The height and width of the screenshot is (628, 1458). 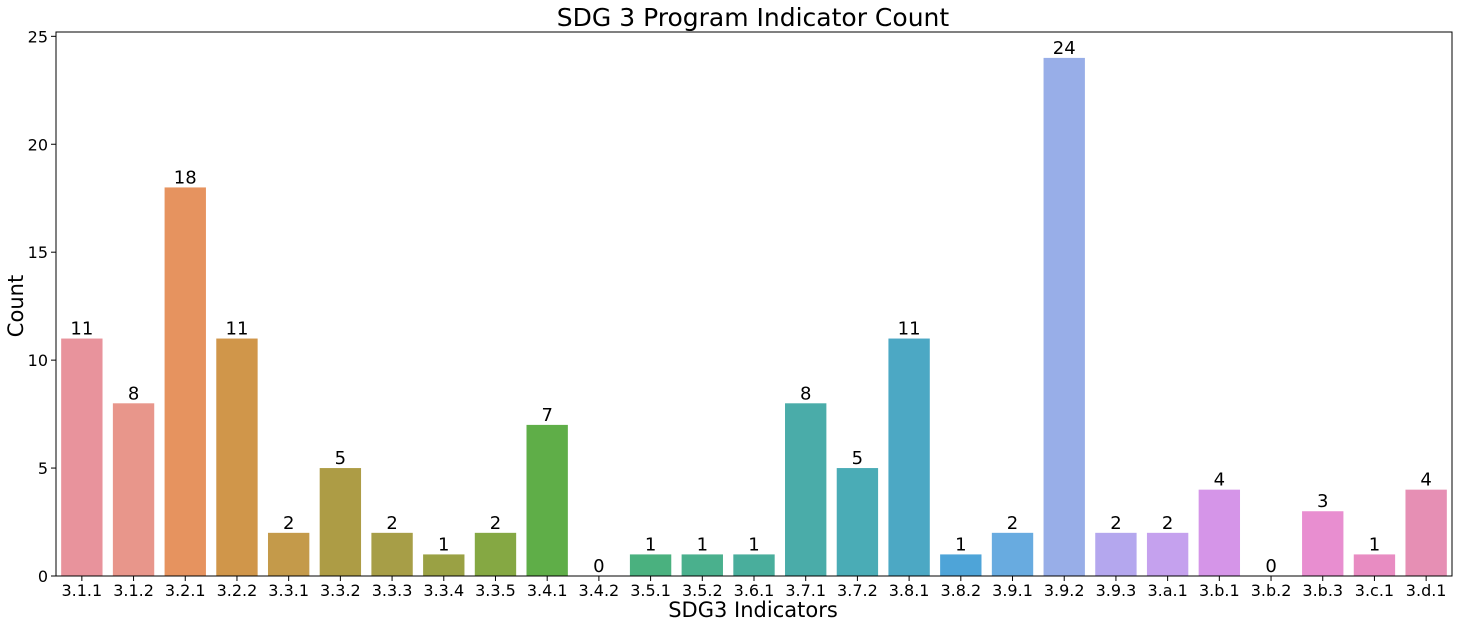 What do you see at coordinates (133, 590) in the screenshot?
I see `x-tick-label: 3.1.2` at bounding box center [133, 590].